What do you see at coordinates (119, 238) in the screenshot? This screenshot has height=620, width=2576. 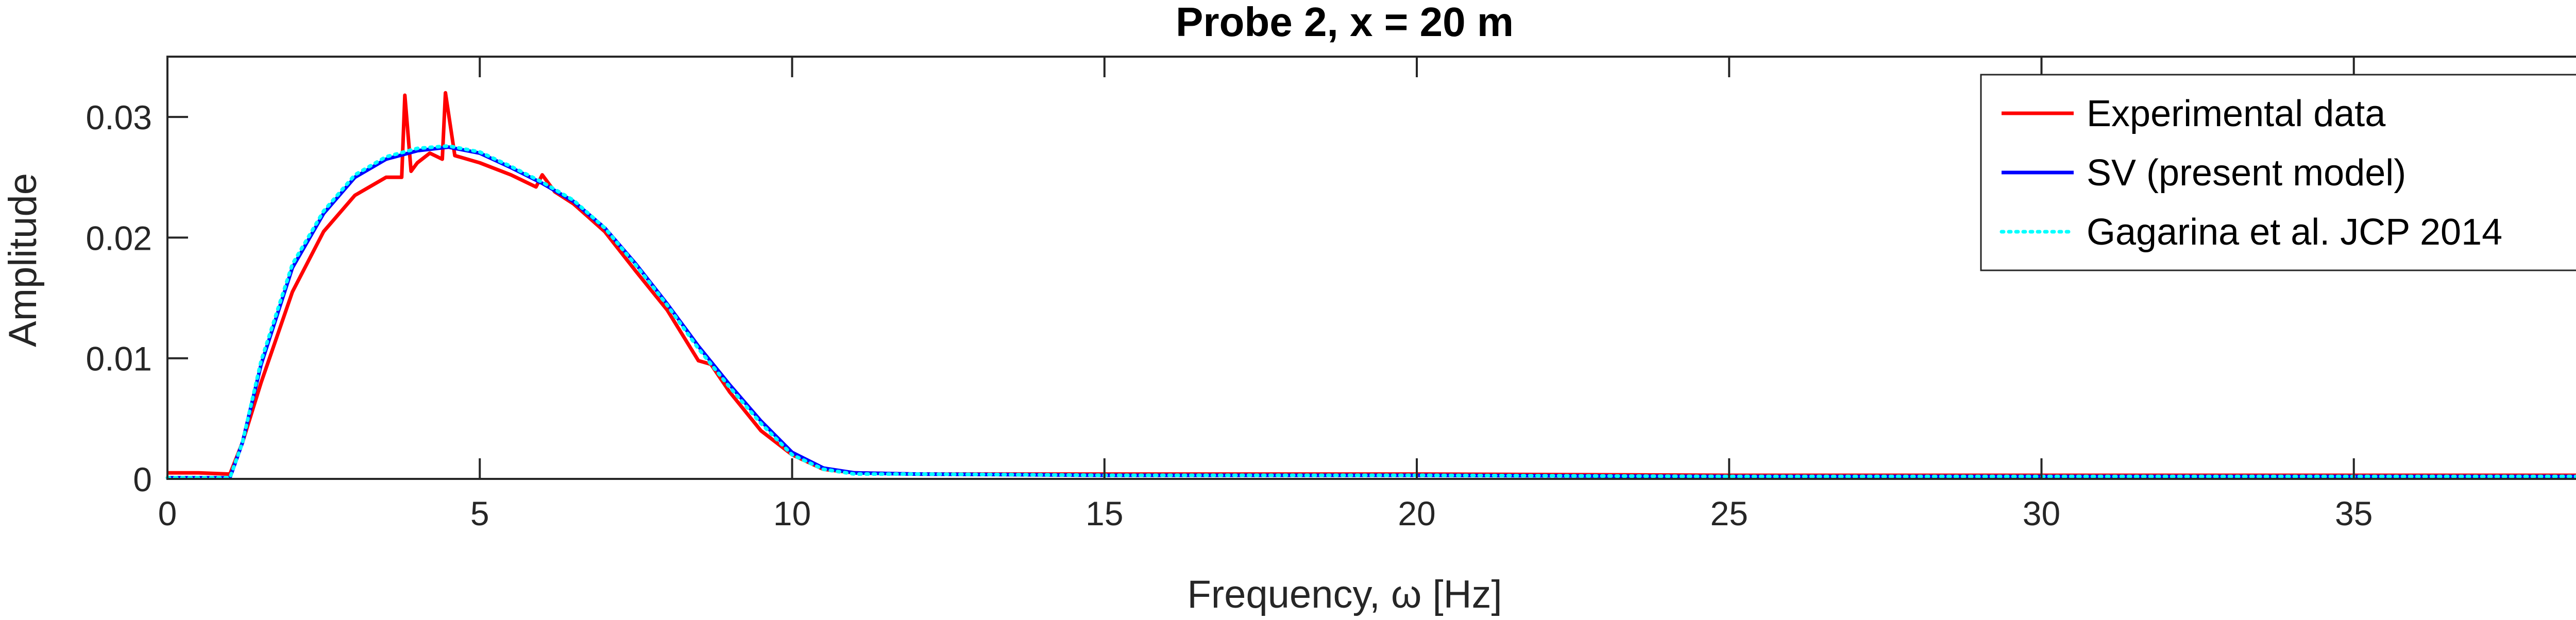 I see `y-tick-label: 0.02` at bounding box center [119, 238].